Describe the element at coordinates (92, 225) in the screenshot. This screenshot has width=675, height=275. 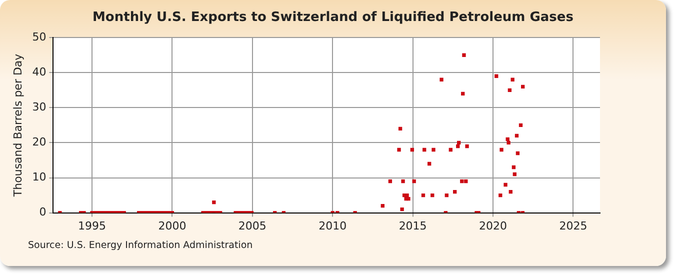
I see `x-tick-label: 1995` at that location.